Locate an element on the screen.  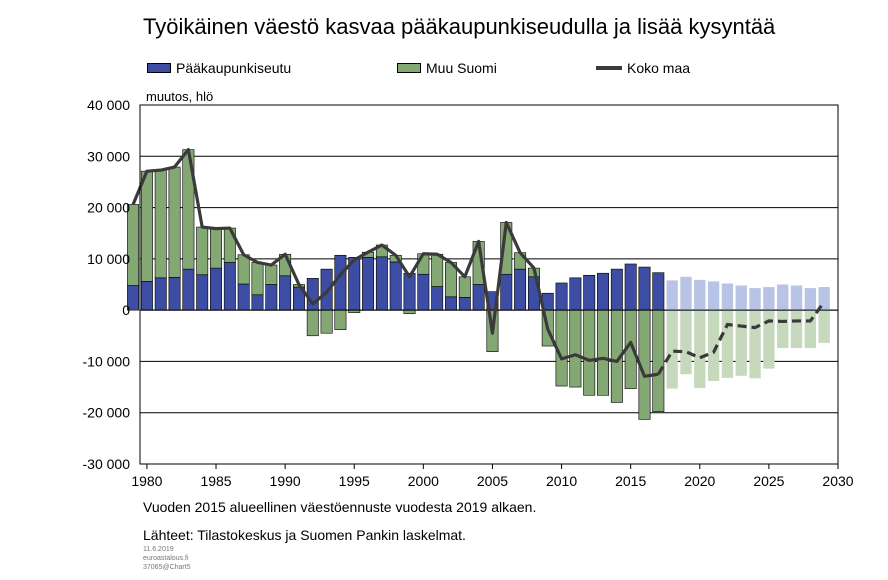
bar-paakaupunkiseutu-2010 is located at coordinates (561, 296).